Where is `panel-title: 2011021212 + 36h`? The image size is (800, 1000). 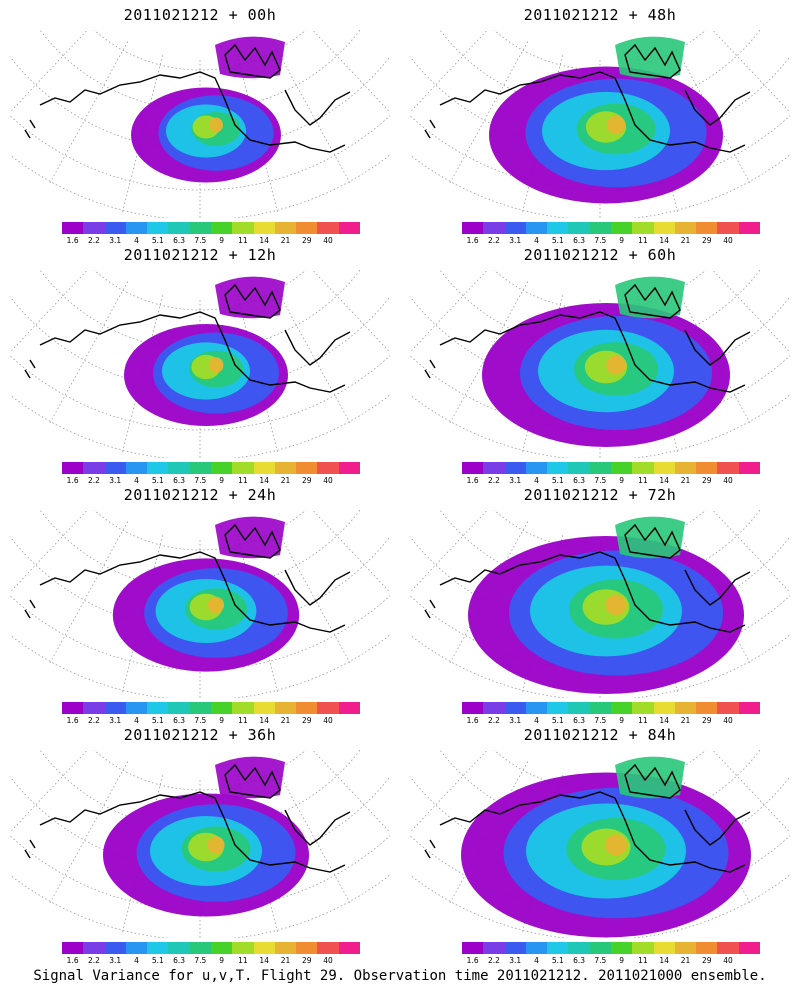 panel-title: 2011021212 + 36h is located at coordinates (200, 735).